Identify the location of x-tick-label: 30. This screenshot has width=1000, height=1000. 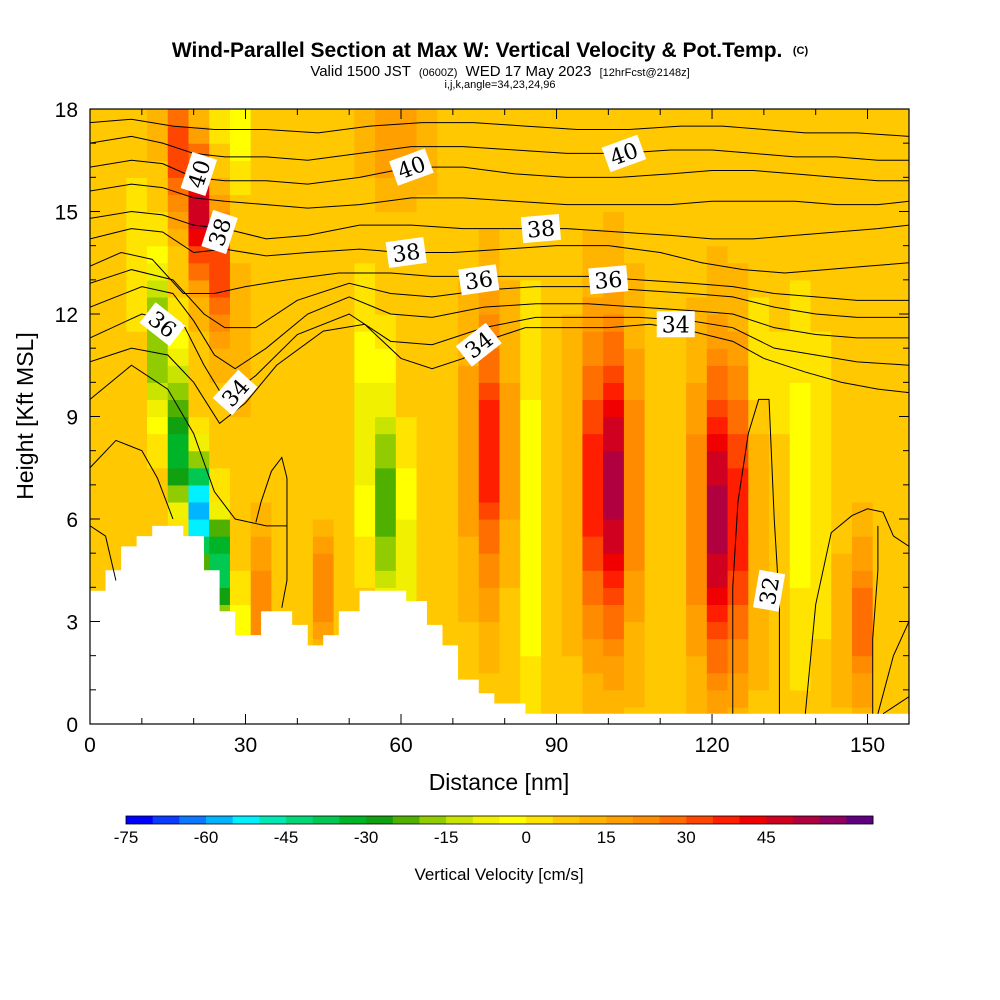
(245, 745).